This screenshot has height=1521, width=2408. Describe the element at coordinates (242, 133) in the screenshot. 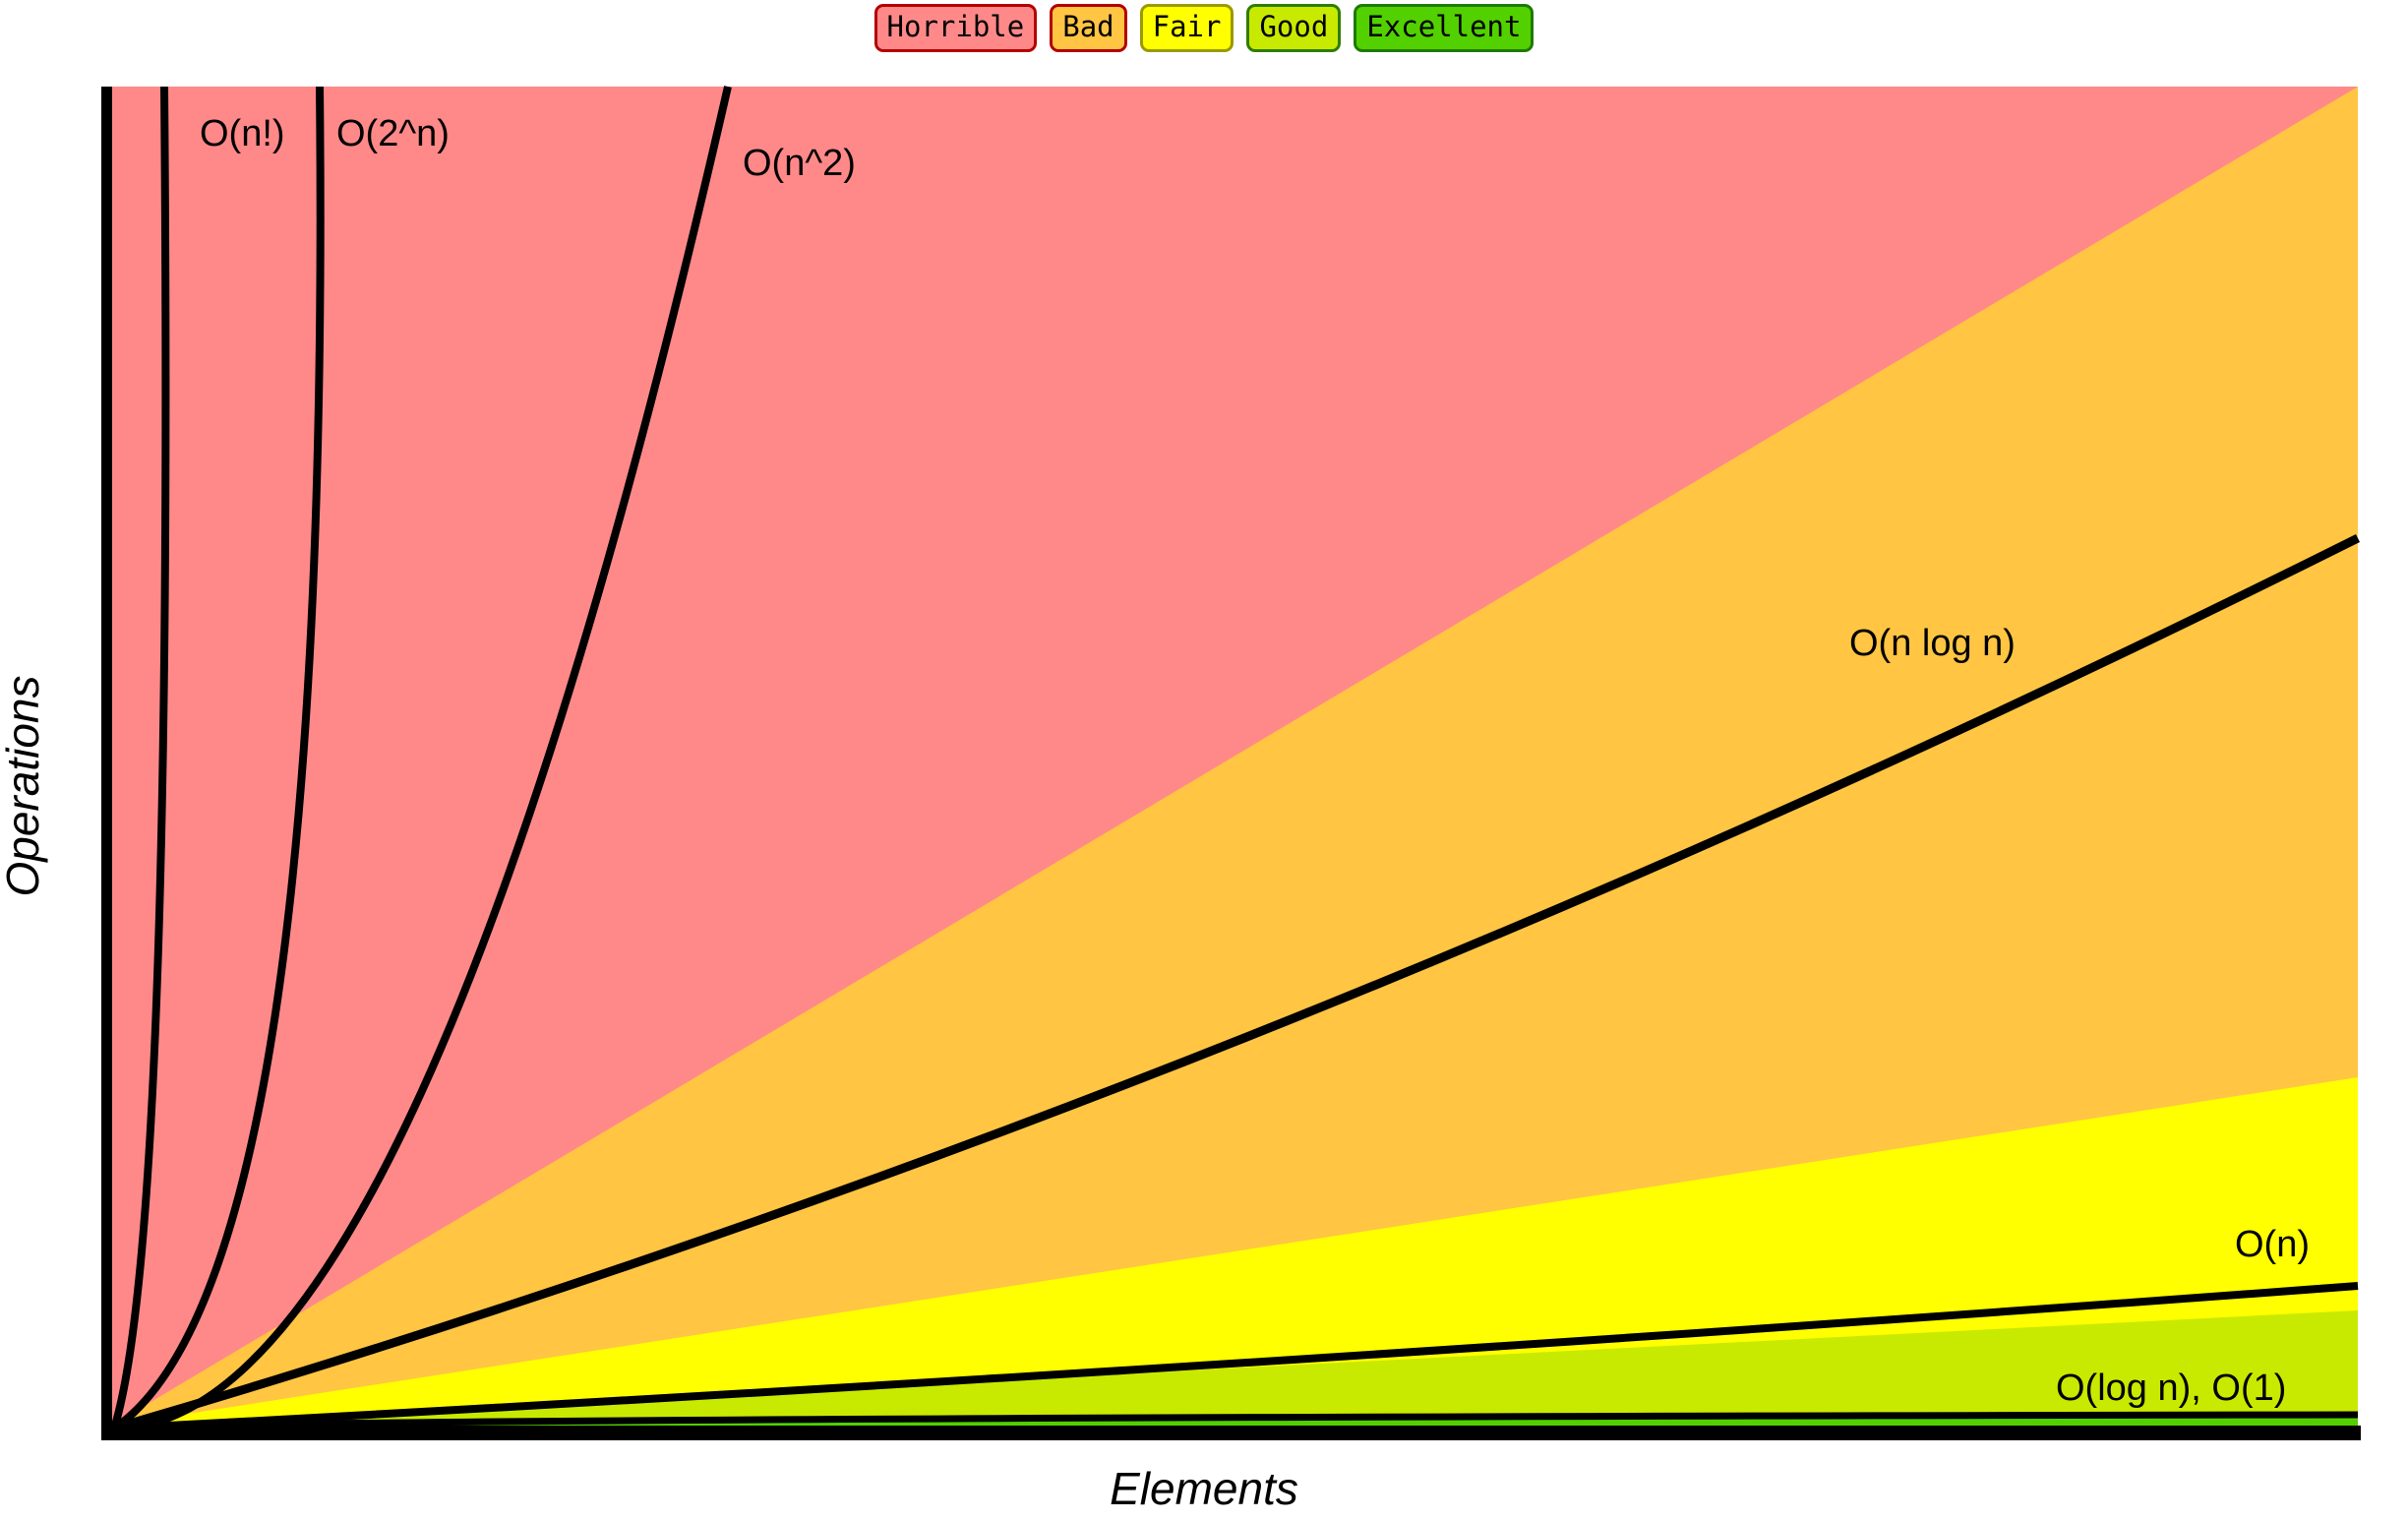

I see `curve-label-factorial: O(n!)` at that location.